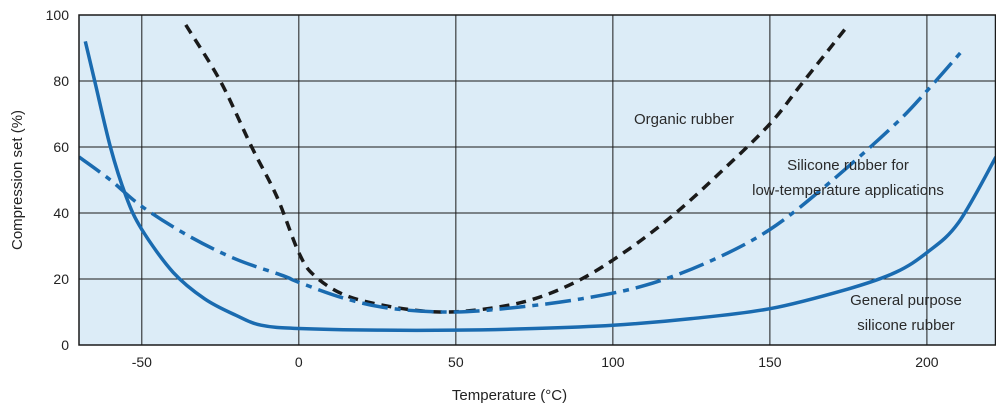 The width and height of the screenshot is (996, 409). I want to click on y-tick-label: 100, so click(58, 15).